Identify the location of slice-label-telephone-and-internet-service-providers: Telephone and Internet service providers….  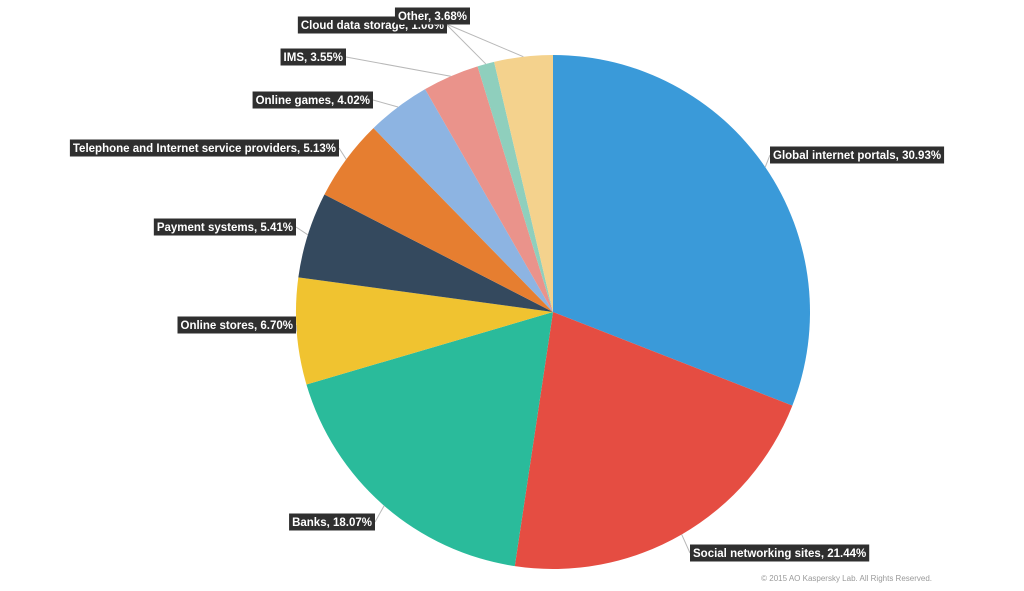
(204, 148).